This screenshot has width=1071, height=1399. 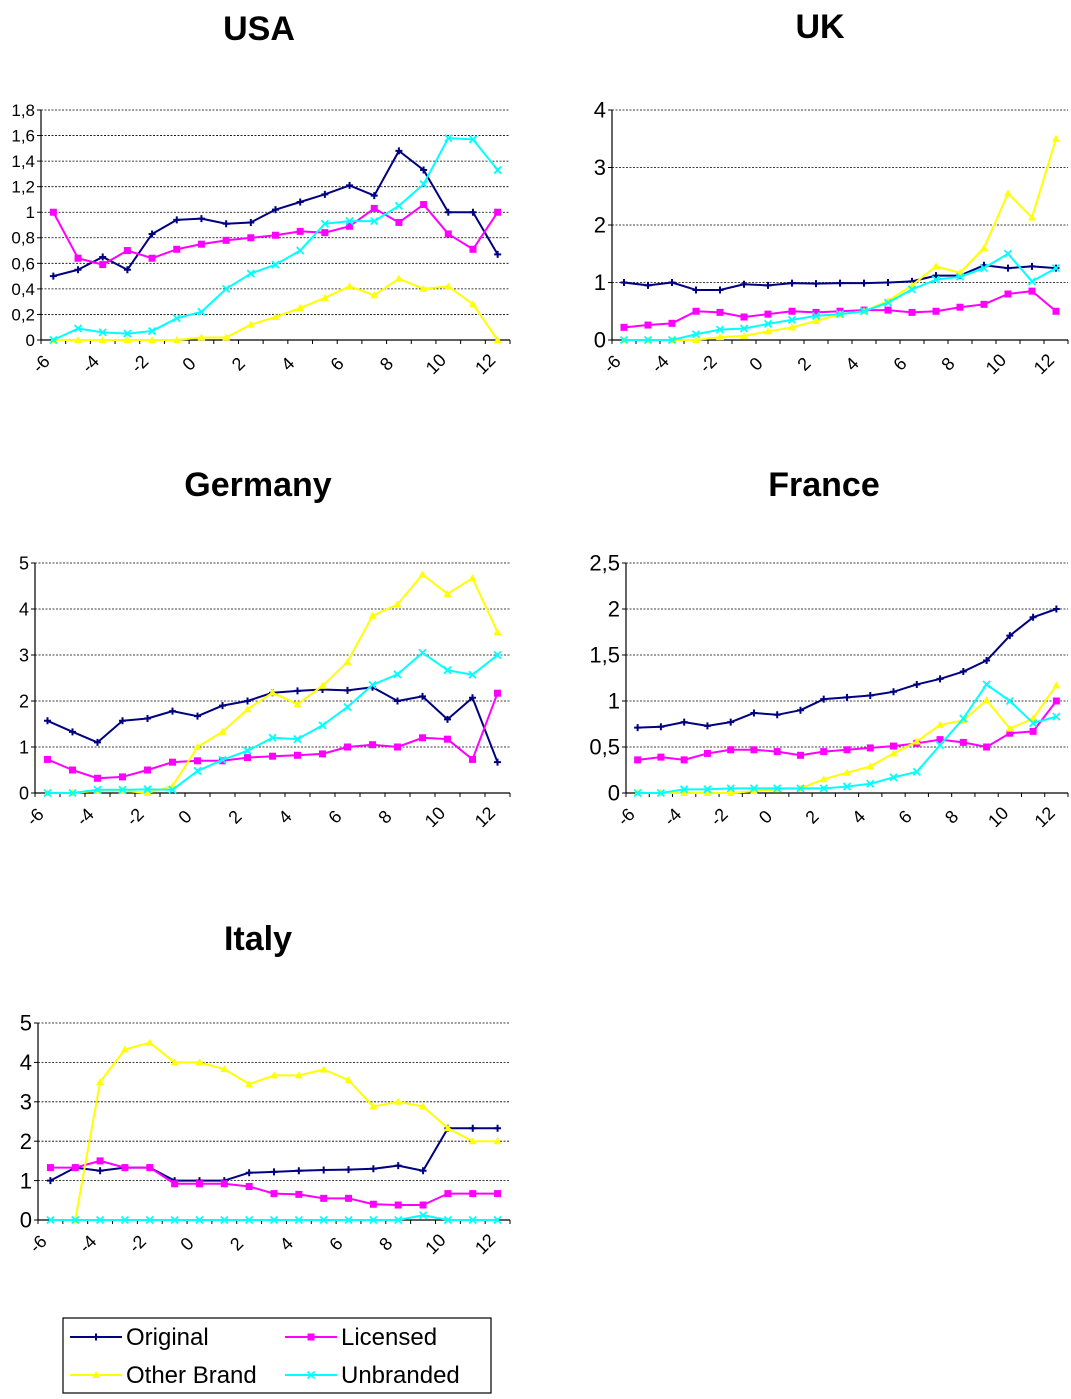 I want to click on uk-x-tick-label: 6, so click(x=899, y=363).